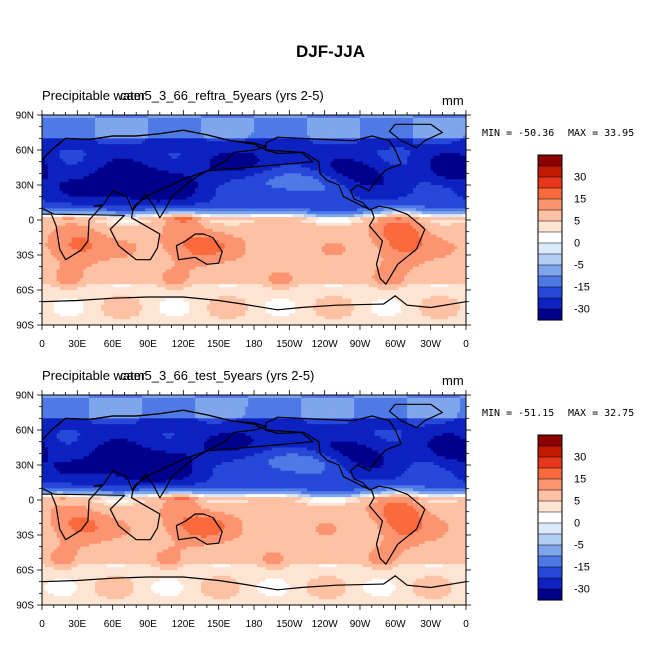 Image resolution: width=661 pixels, height=660 pixels. What do you see at coordinates (222, 95) in the screenshot?
I see `case-label: cam5_3_66_reftra_5years (yrs 2-5)` at bounding box center [222, 95].